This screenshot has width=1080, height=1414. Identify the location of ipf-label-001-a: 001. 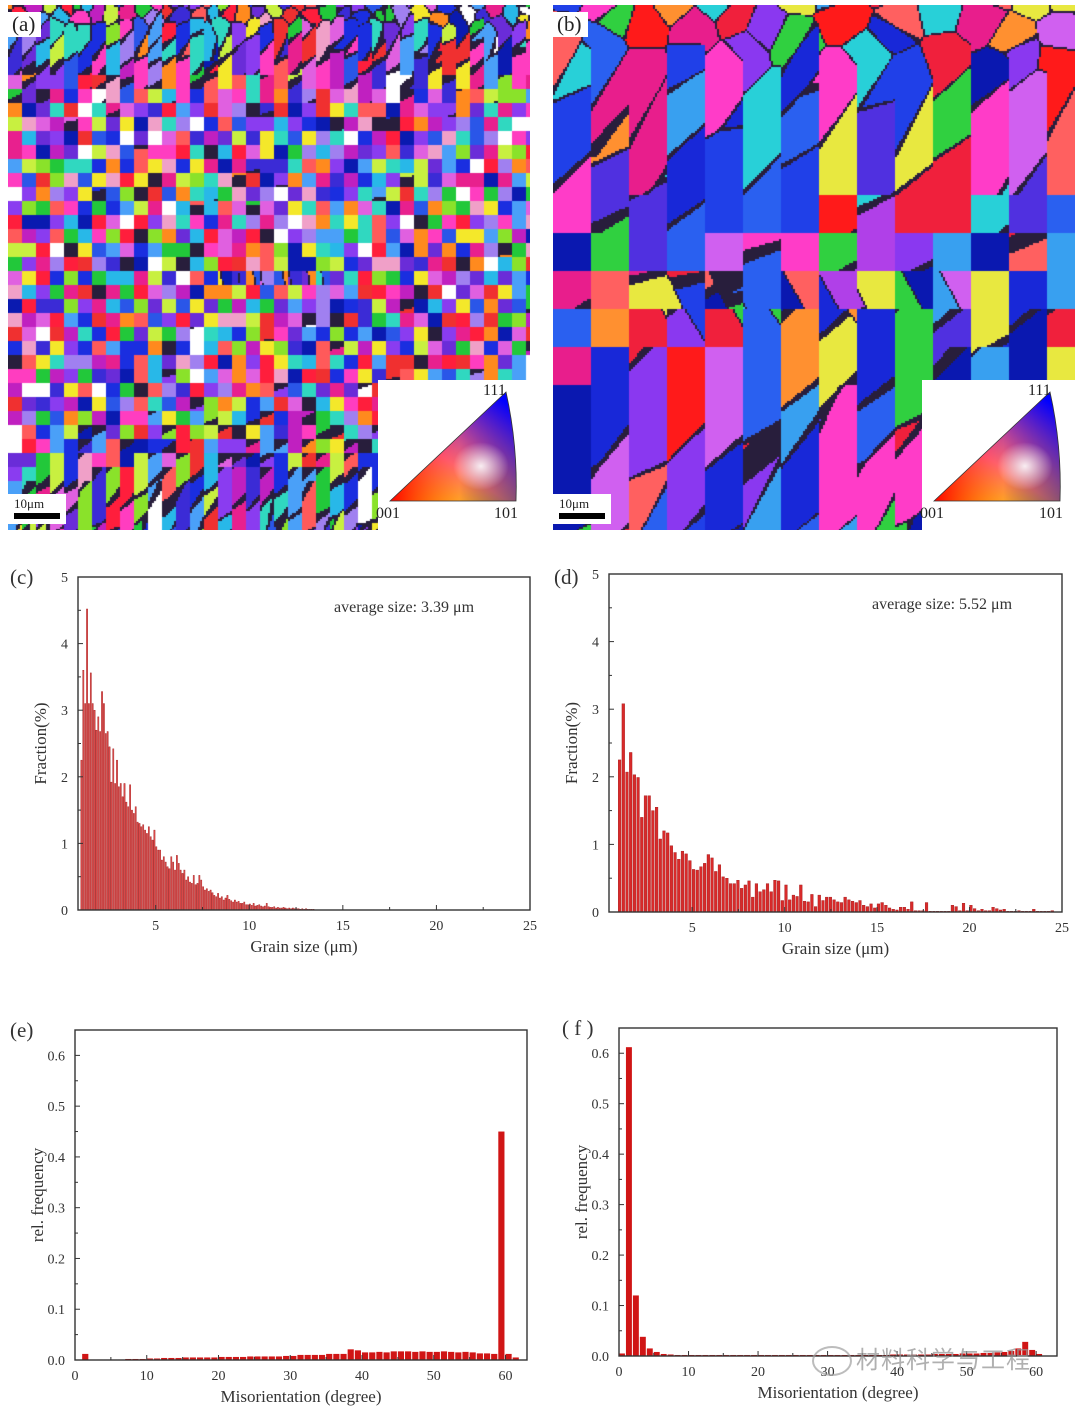
(388, 513).